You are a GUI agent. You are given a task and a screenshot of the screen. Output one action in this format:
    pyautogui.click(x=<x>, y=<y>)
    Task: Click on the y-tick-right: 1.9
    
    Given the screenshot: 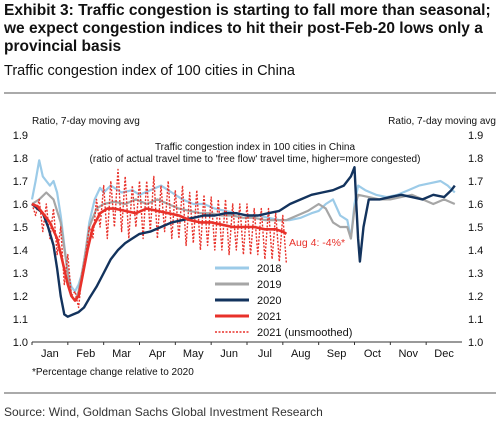 What is the action you would take?
    pyautogui.click(x=475, y=136)
    